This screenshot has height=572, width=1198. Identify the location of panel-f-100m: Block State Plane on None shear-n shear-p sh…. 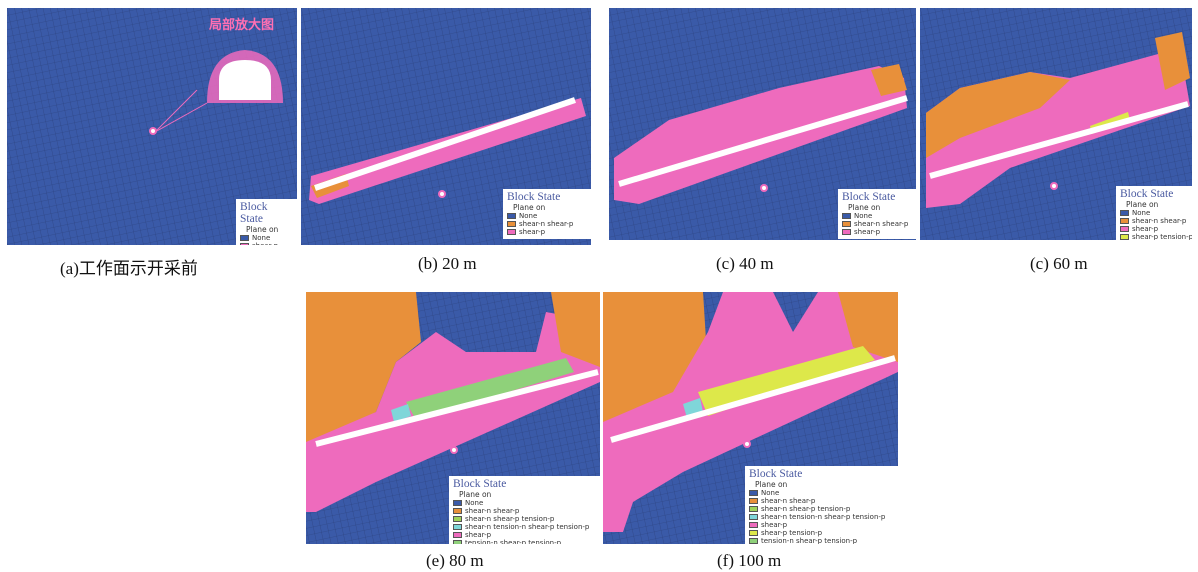
(750, 418).